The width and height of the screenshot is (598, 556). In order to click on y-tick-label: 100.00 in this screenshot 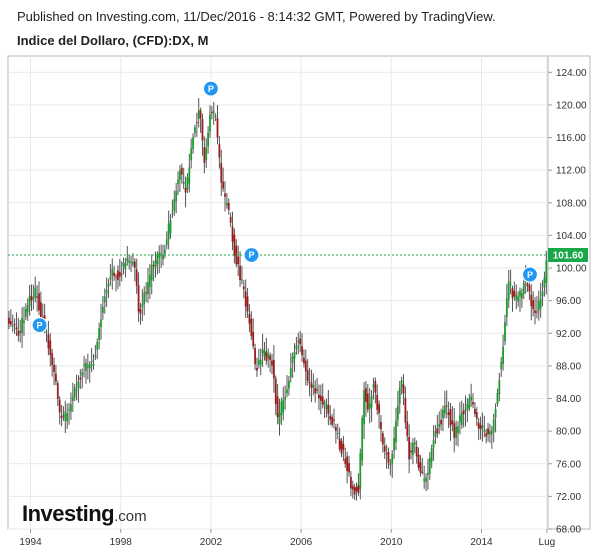, I will do `click(571, 269)`.